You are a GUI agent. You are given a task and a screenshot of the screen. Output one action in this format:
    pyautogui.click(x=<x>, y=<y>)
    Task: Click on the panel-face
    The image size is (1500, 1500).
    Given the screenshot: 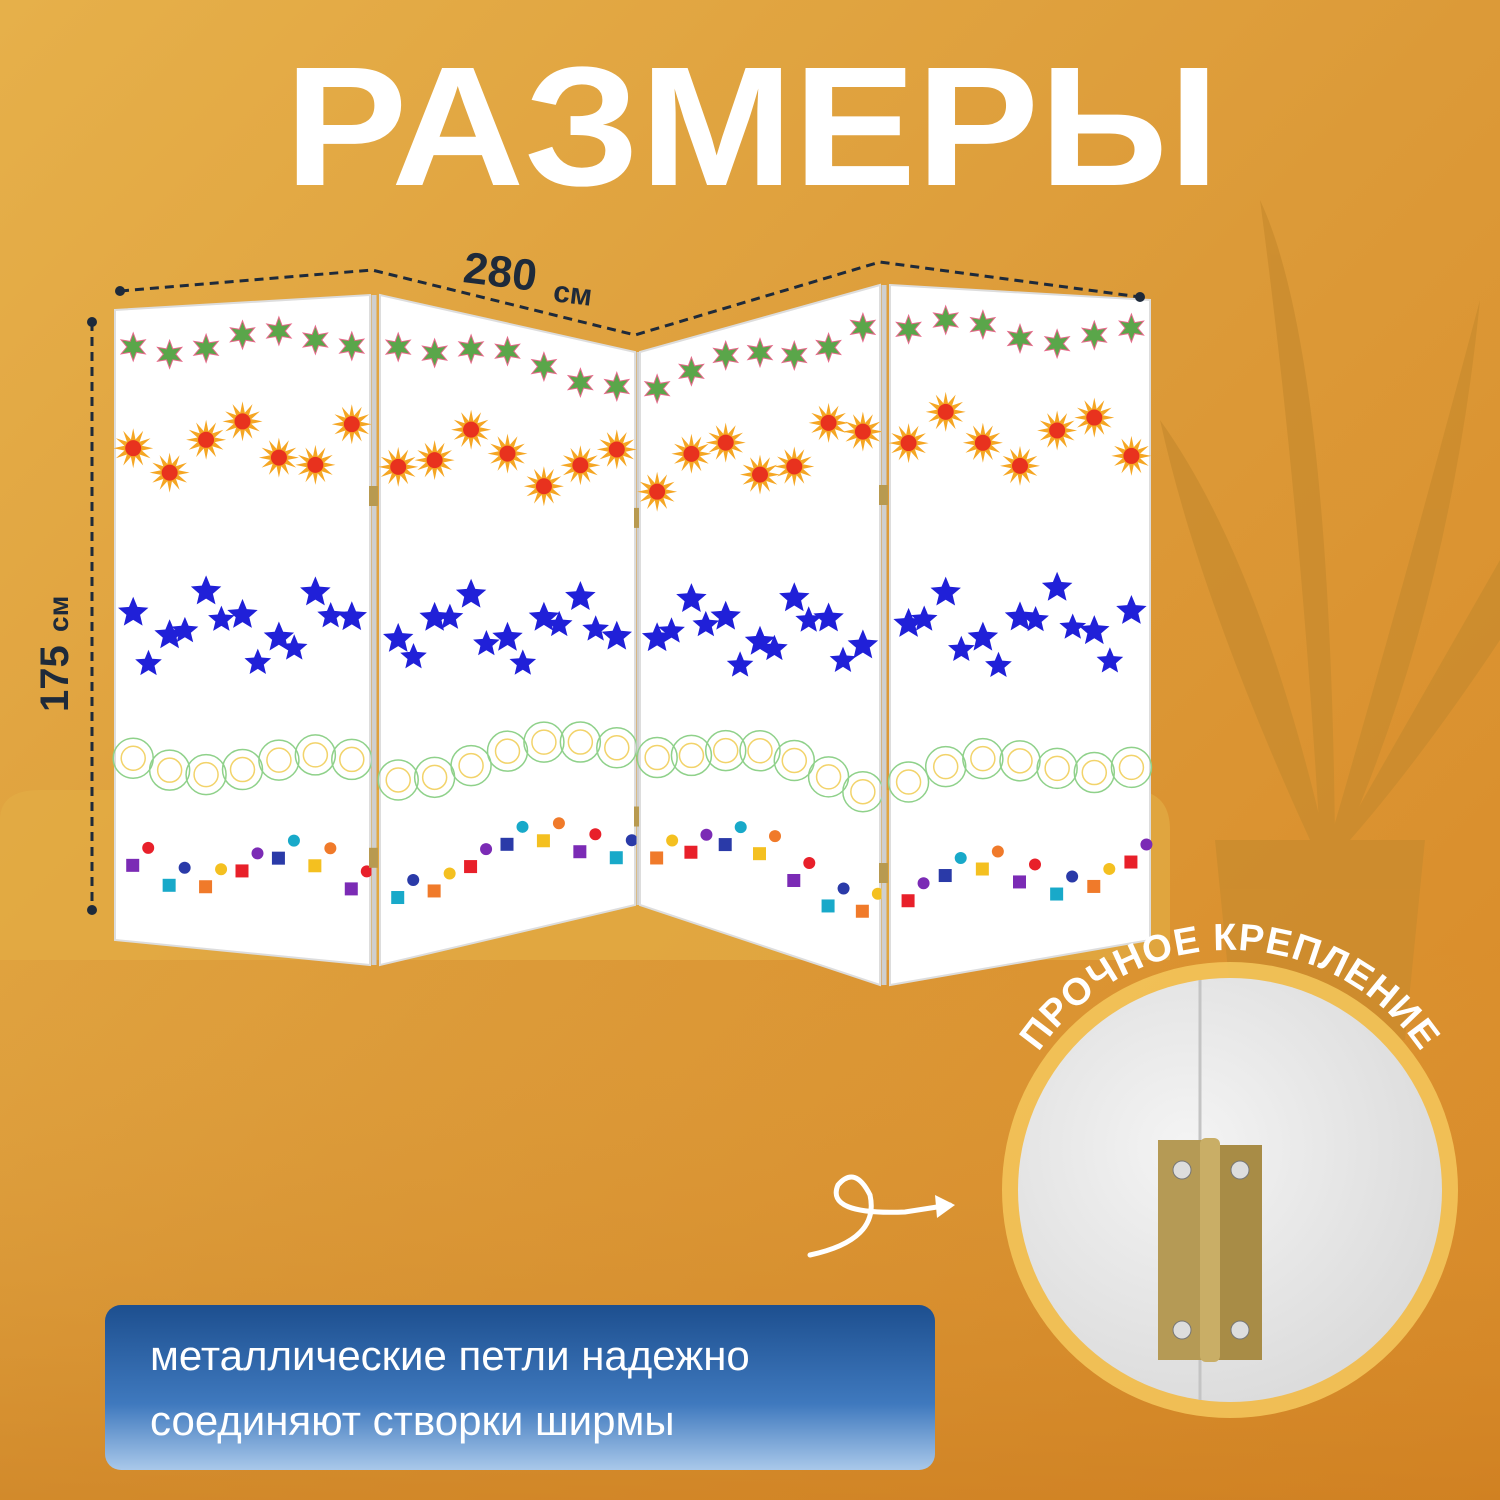 What is the action you would take?
    pyautogui.click(x=1020, y=635)
    